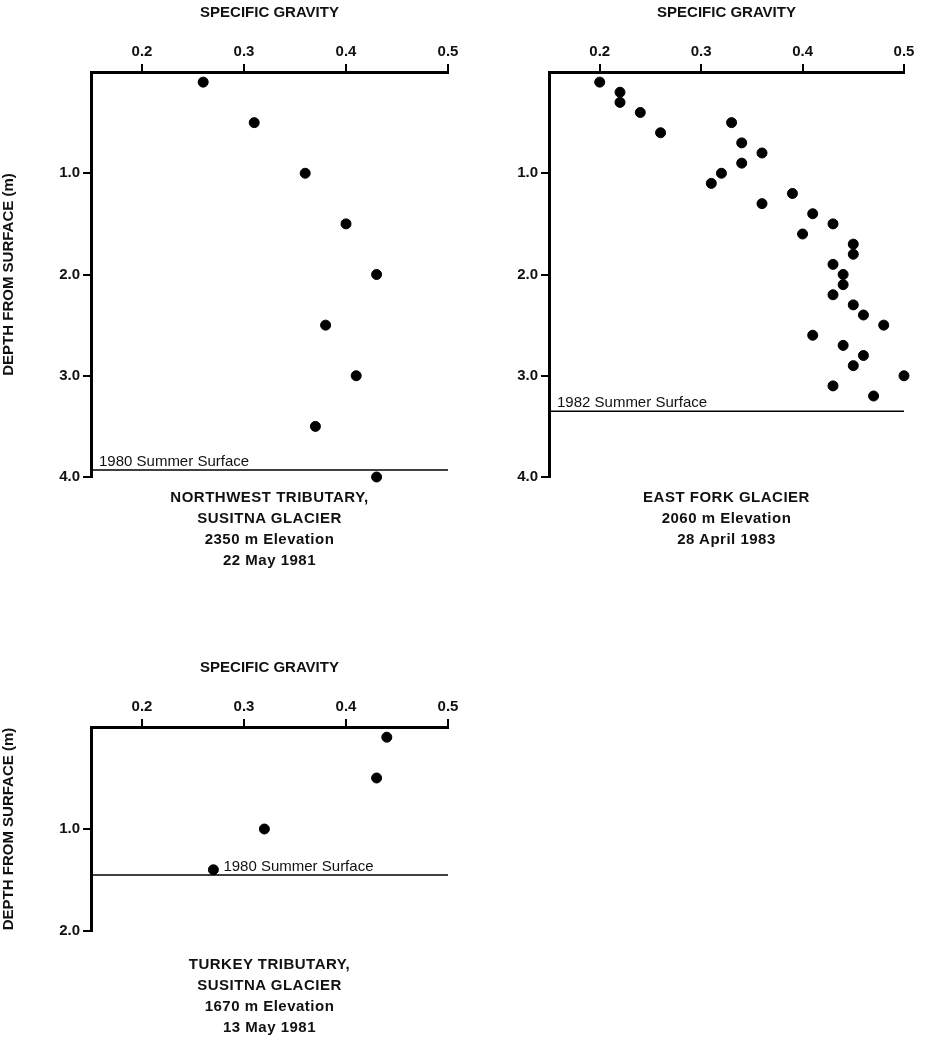 This screenshot has width=926, height=1062. I want to click on text: 1670 m Elevation, so click(269, 1006).